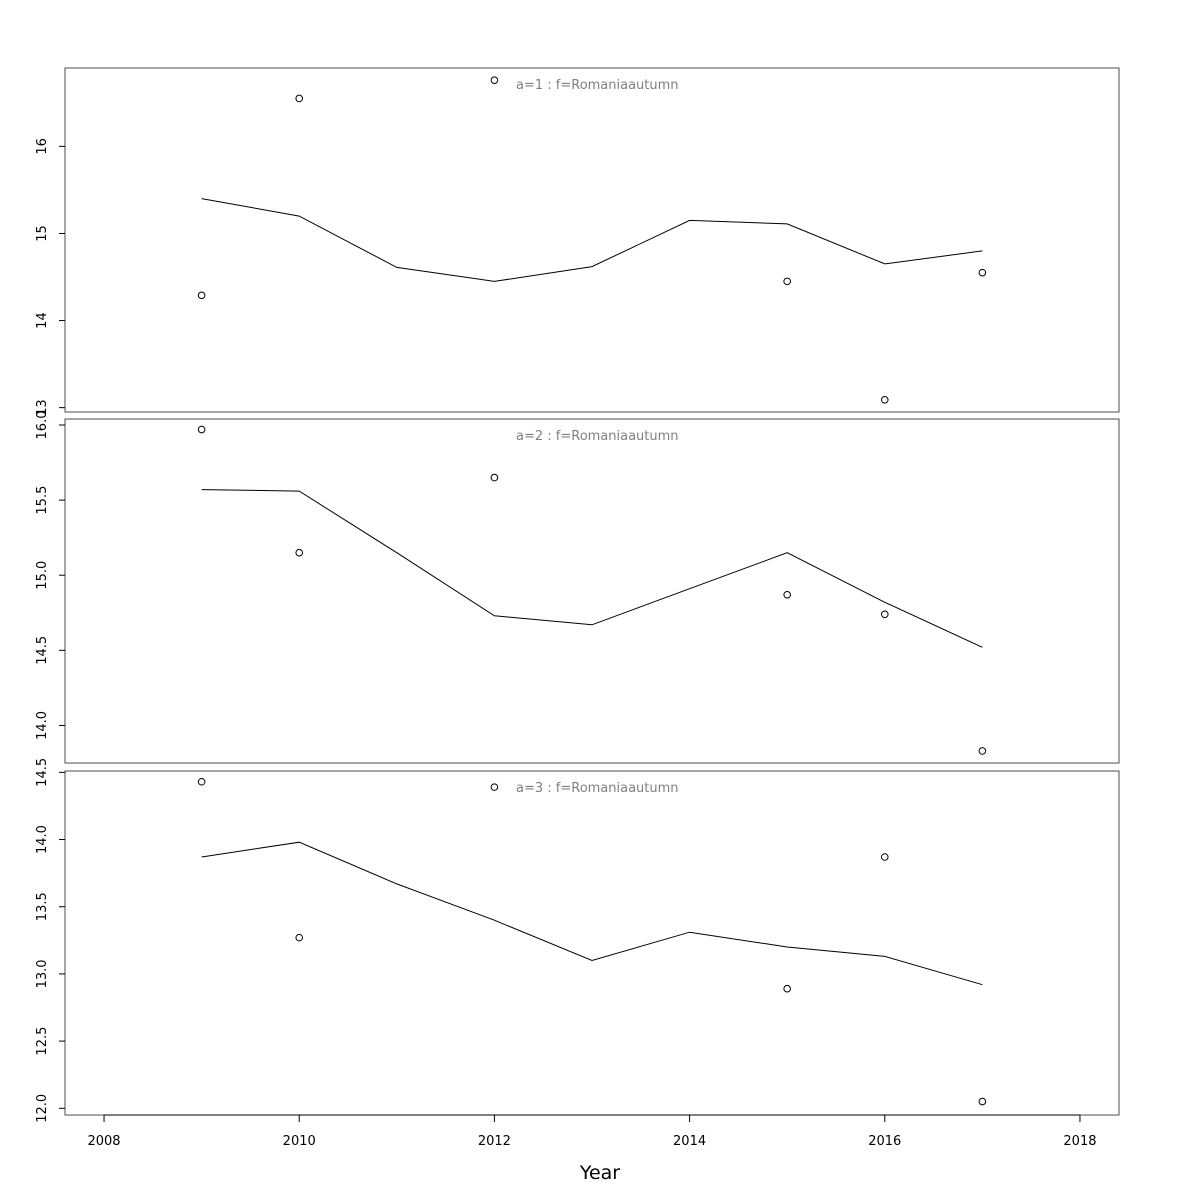 This screenshot has width=1200, height=1200. I want to click on x-axis: 2008 2010 2012 2014 2016 2018, so click(592, 1131).